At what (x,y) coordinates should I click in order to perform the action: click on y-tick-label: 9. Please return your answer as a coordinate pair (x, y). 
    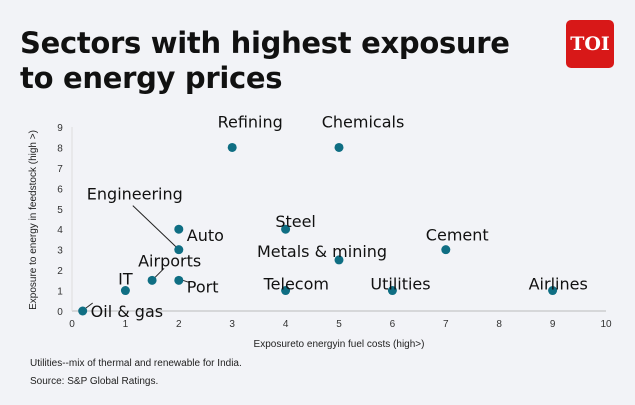
    Looking at the image, I should click on (60, 128).